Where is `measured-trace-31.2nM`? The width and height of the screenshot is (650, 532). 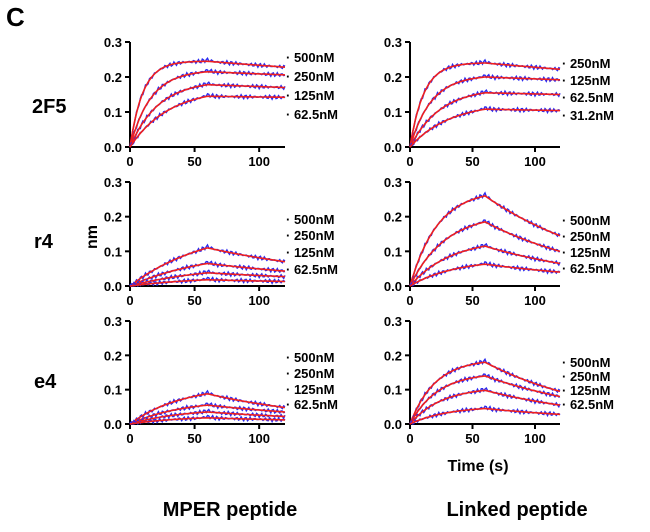 measured-trace-31.2nM is located at coordinates (485, 126).